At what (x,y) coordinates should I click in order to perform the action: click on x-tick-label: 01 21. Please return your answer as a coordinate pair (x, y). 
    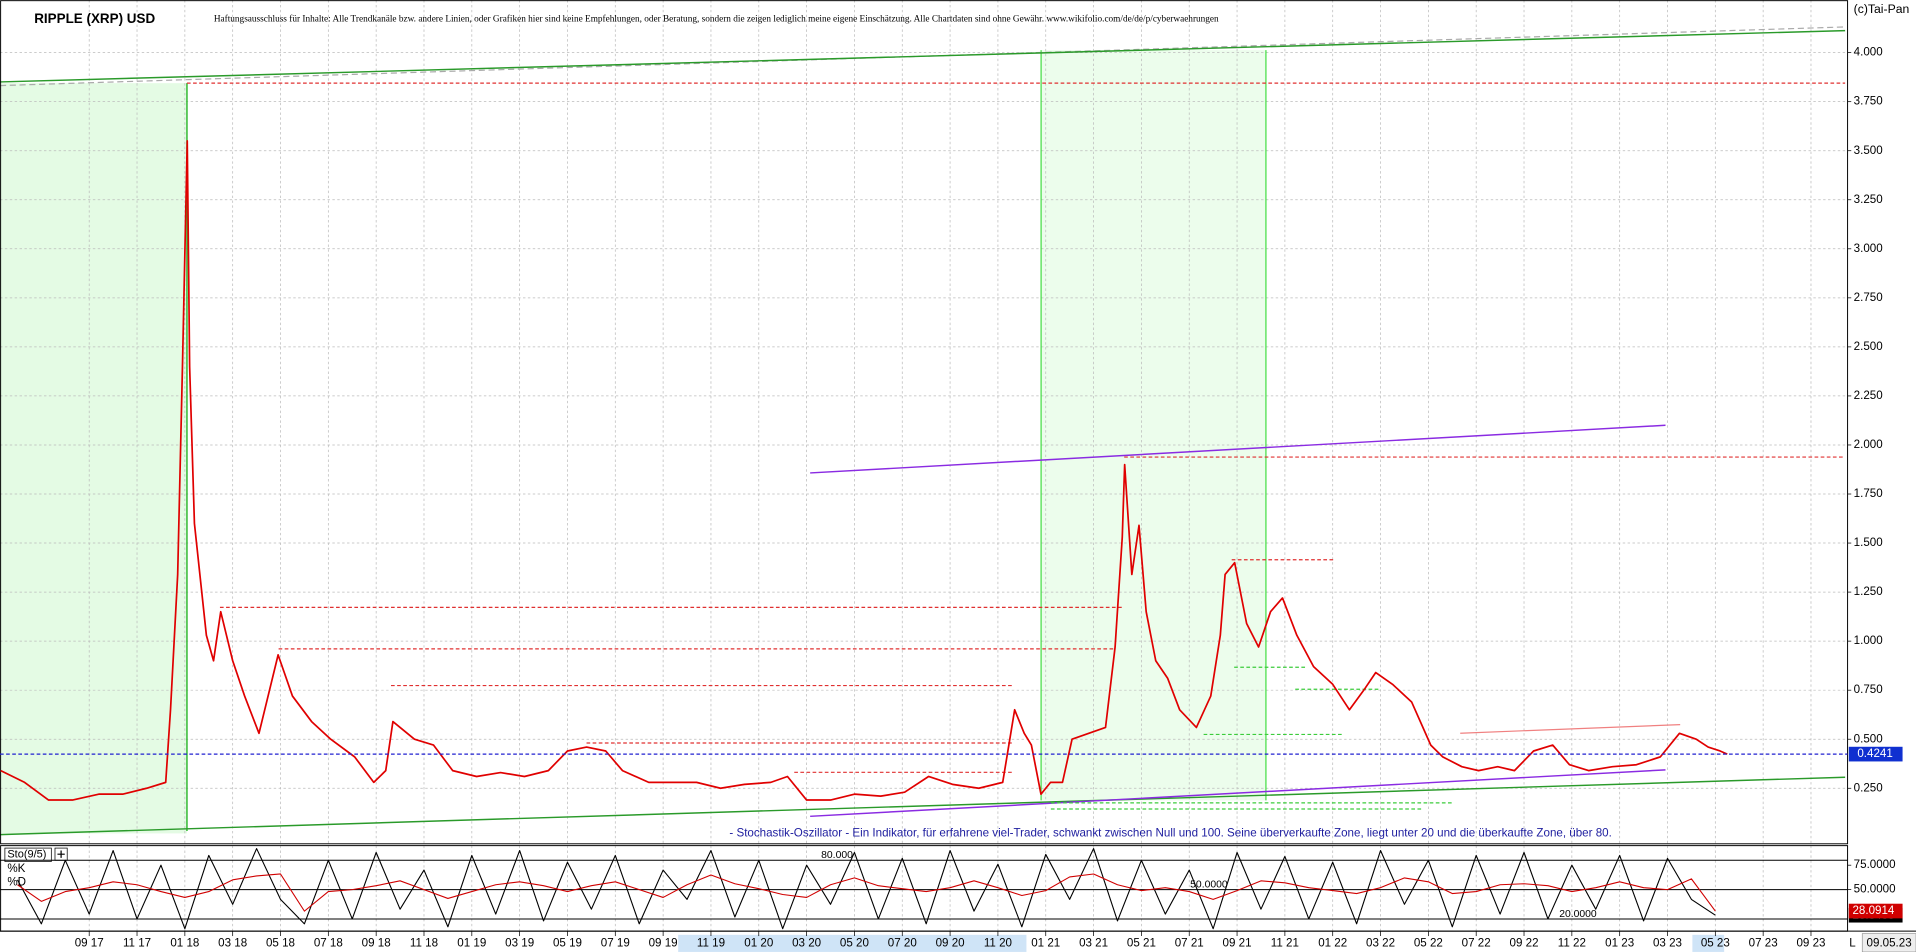
    Looking at the image, I should click on (1045, 942).